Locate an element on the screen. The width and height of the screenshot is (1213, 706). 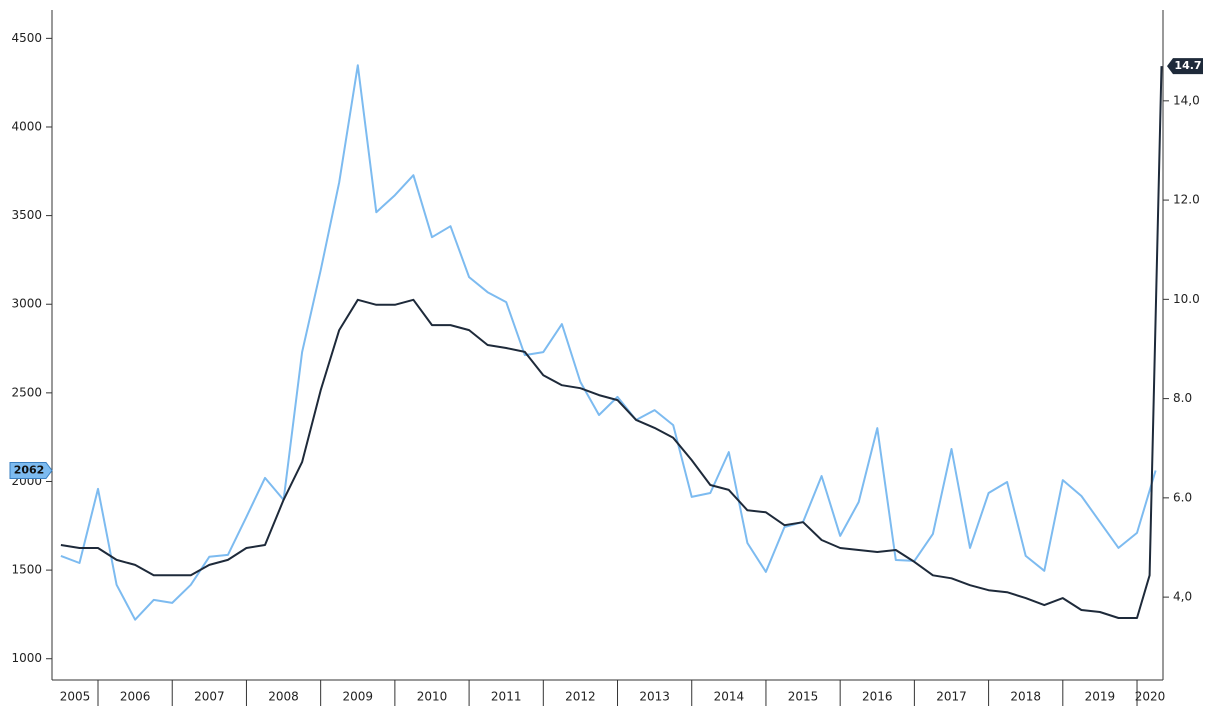
x-tick-label: 2013 is located at coordinates (654, 697).